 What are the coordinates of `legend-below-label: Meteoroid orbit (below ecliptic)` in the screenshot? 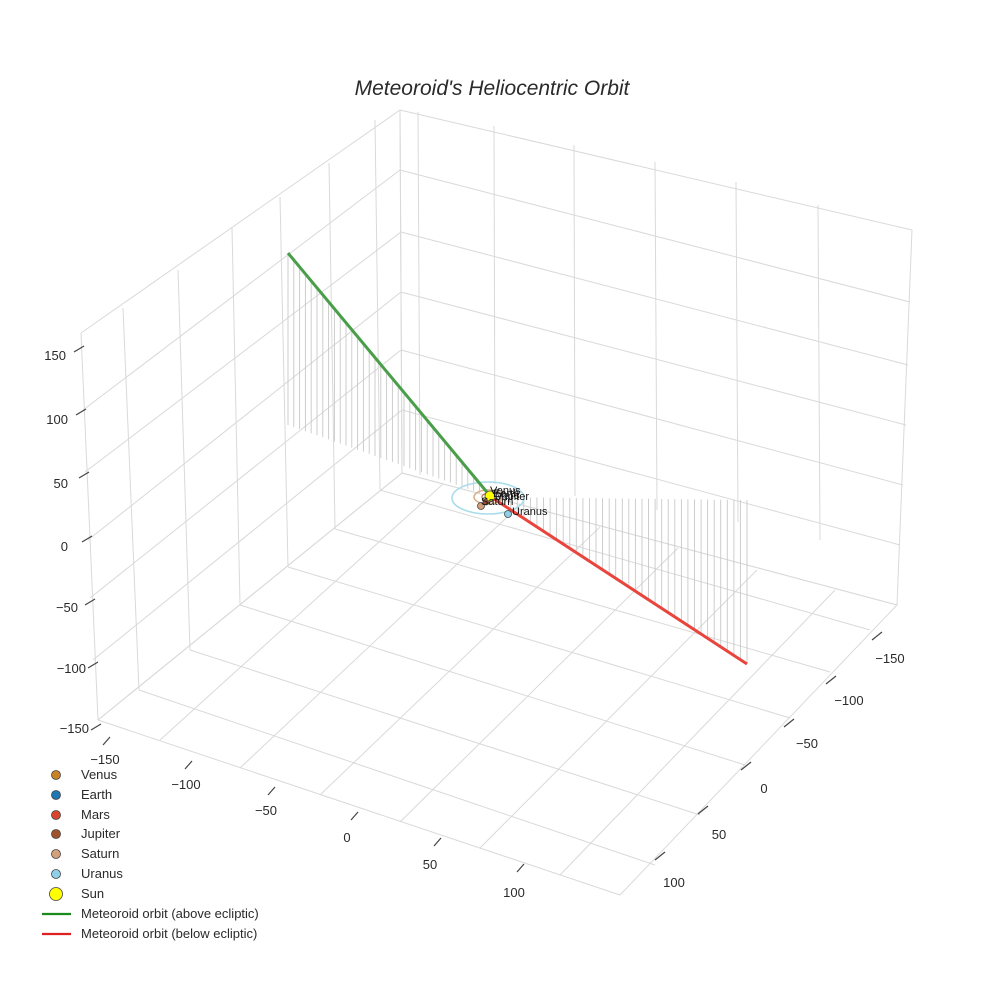 It's located at (169, 933).